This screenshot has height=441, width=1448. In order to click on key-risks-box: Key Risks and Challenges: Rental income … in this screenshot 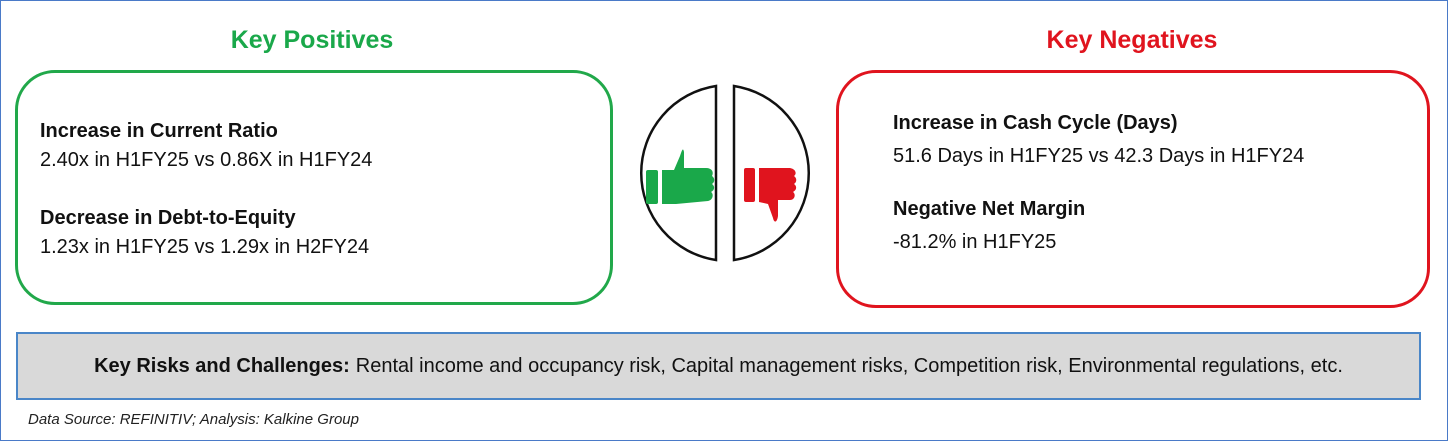, I will do `click(718, 366)`.